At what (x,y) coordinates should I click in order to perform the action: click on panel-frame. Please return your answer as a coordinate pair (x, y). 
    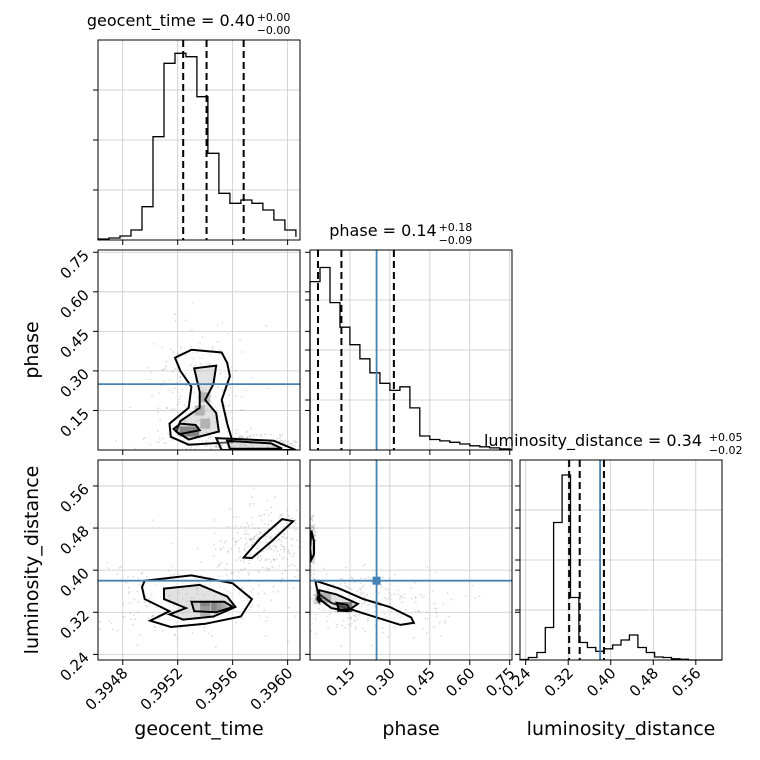
    Looking at the image, I should click on (199, 140).